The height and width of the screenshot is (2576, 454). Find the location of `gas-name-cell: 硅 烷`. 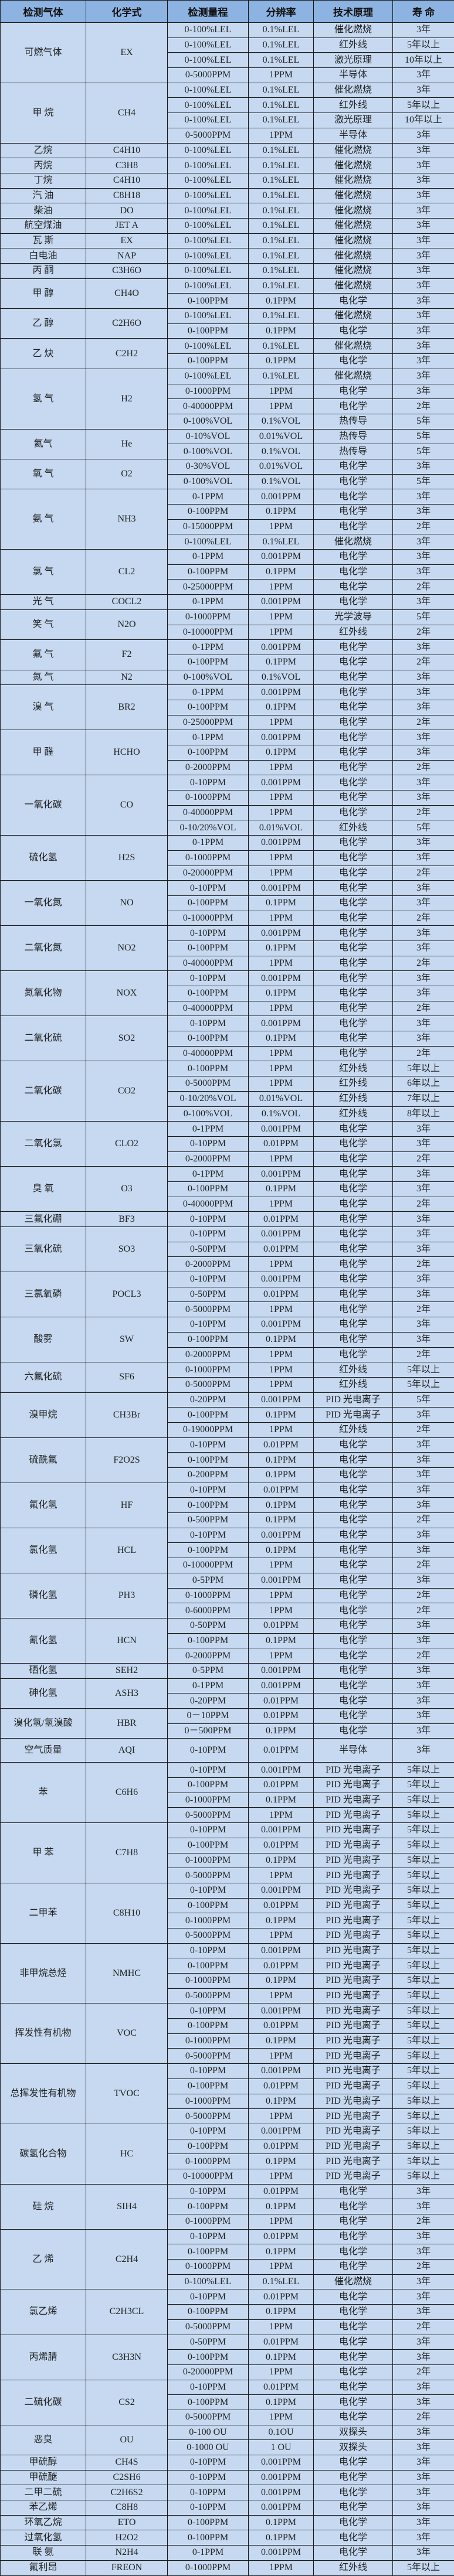

gas-name-cell: 硅 烷 is located at coordinates (43, 2206).